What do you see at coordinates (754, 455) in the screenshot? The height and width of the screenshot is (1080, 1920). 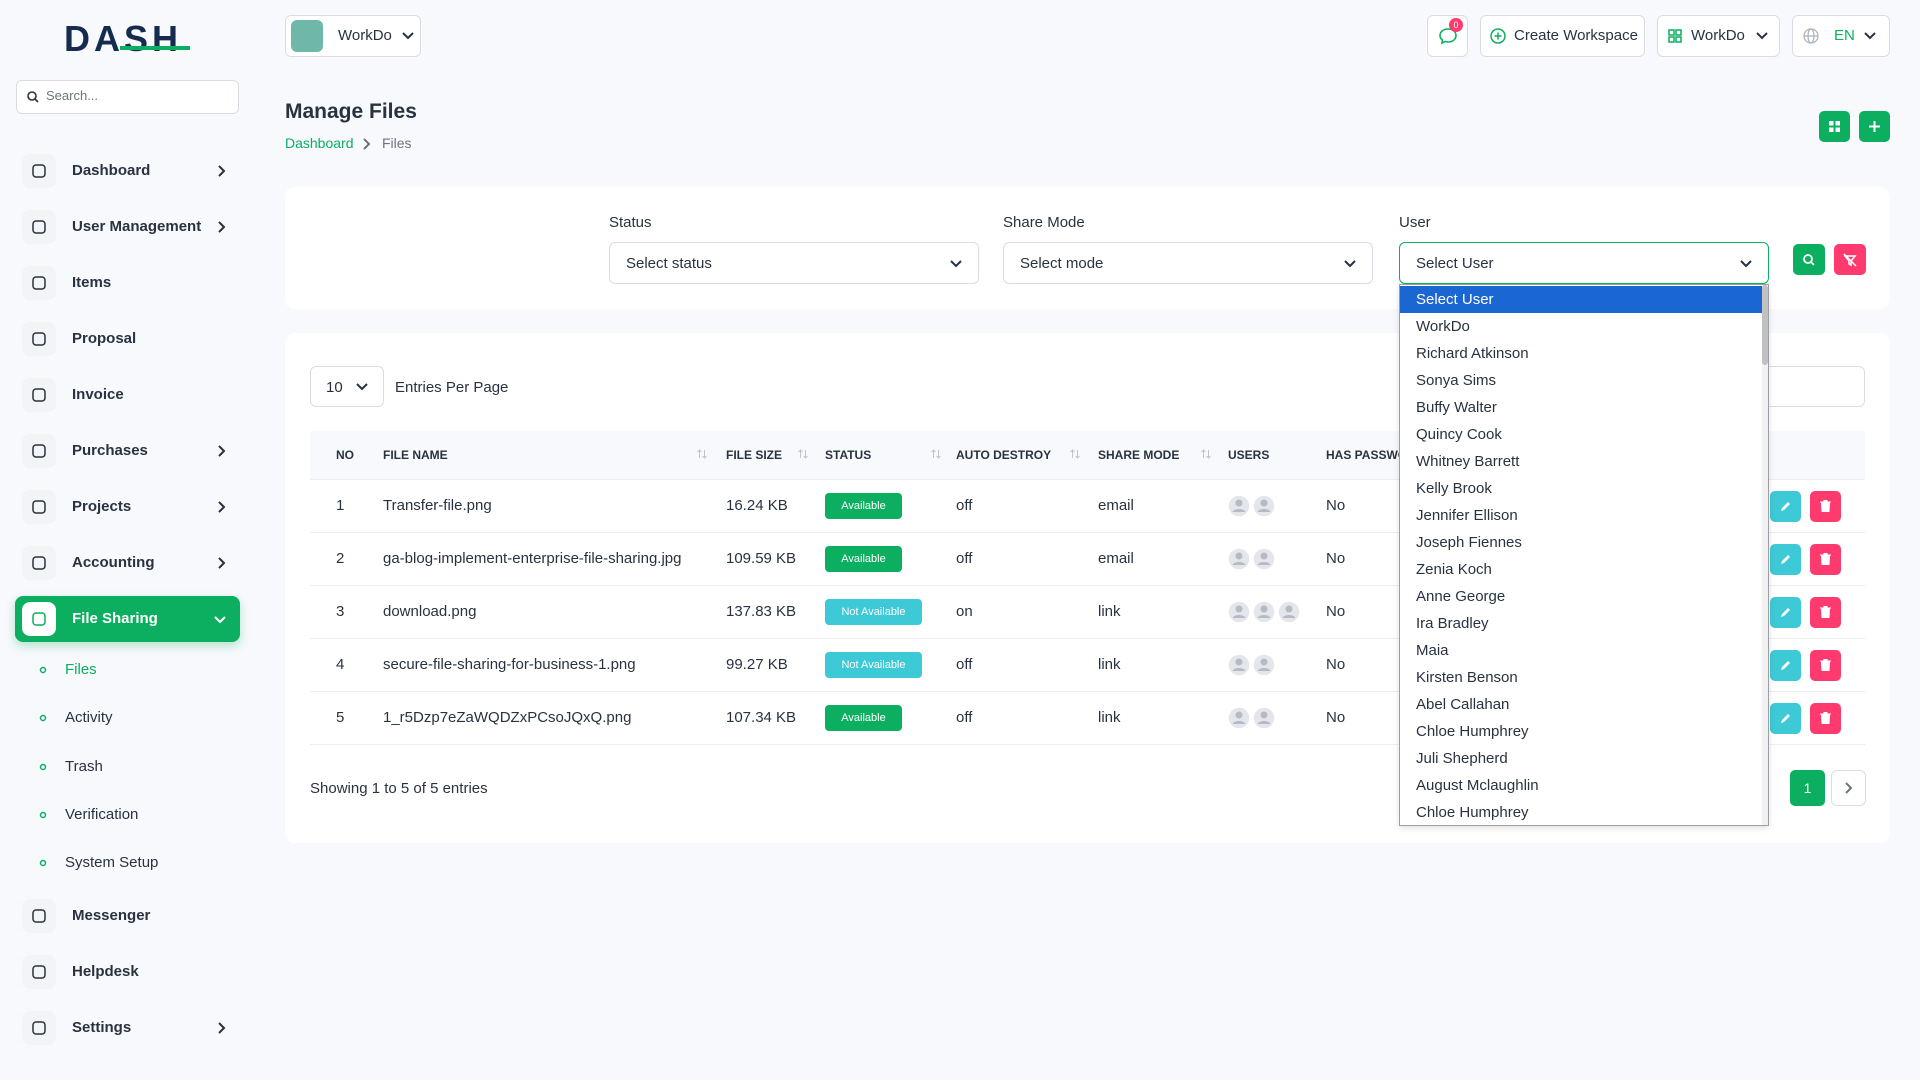 I see `column-header: FILE SIZE` at bounding box center [754, 455].